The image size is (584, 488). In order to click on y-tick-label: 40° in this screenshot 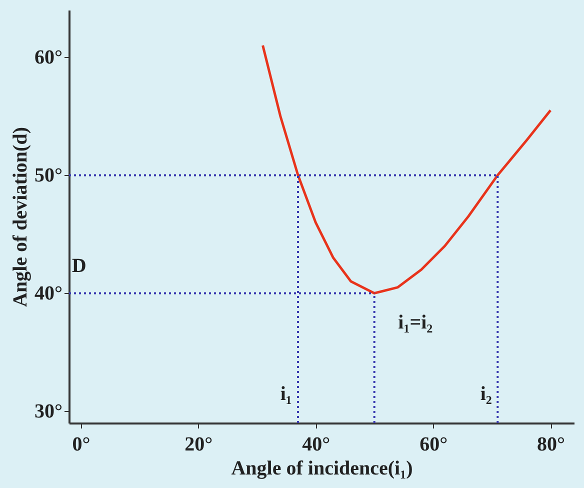, I will do `click(48, 293)`.